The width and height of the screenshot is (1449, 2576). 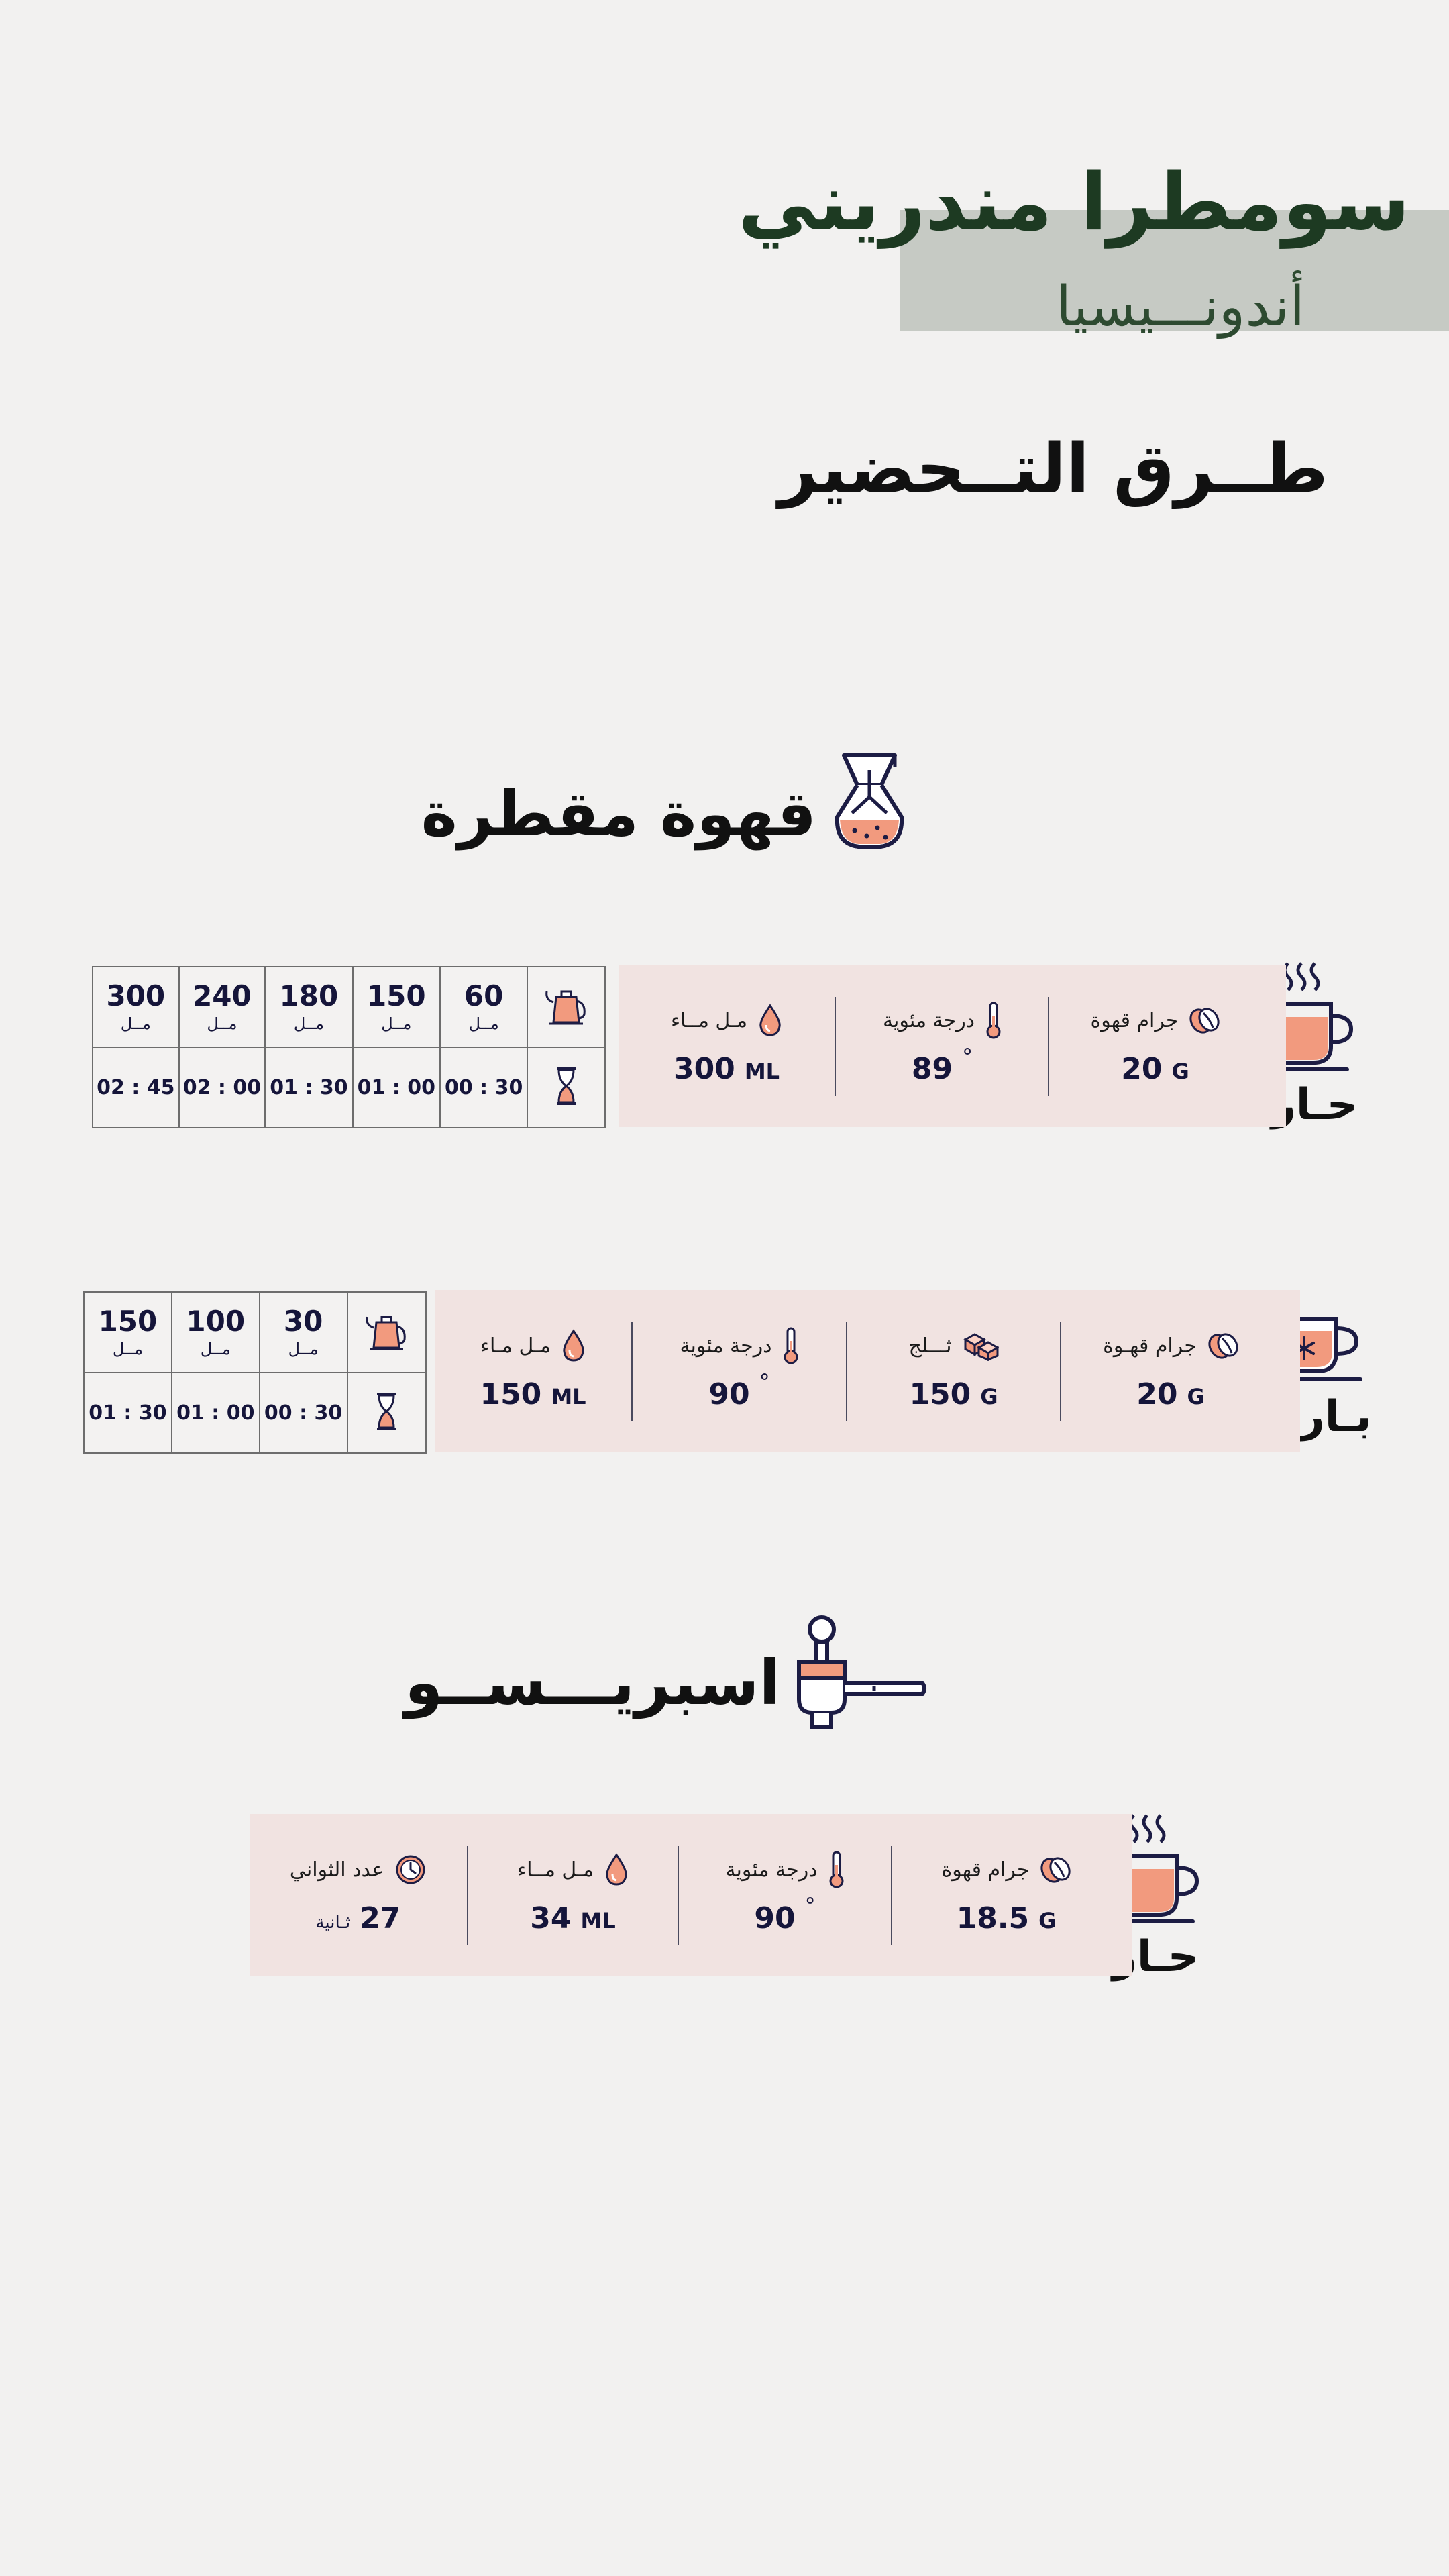 What do you see at coordinates (333, 1923) in the screenshot?
I see `seconds-unit: ثـانية` at bounding box center [333, 1923].